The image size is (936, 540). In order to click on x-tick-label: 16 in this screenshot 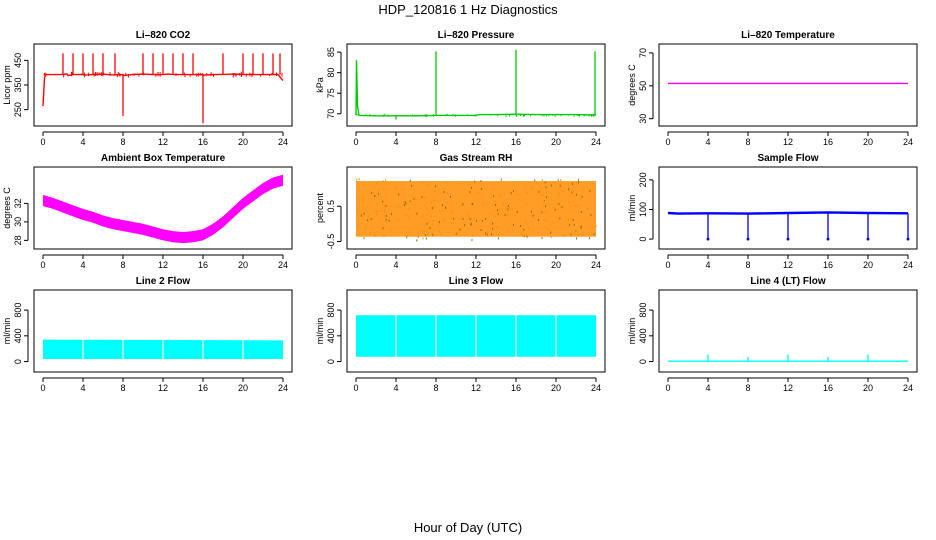, I will do `click(828, 142)`.